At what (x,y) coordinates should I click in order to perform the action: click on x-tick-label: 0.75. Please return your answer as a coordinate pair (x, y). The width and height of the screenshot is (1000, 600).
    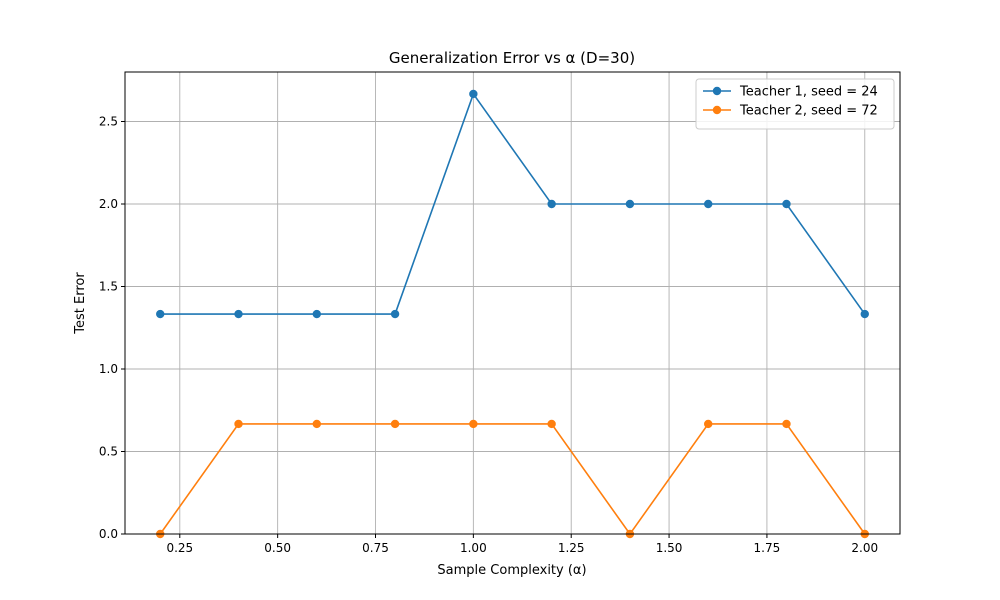
    Looking at the image, I should click on (375, 548).